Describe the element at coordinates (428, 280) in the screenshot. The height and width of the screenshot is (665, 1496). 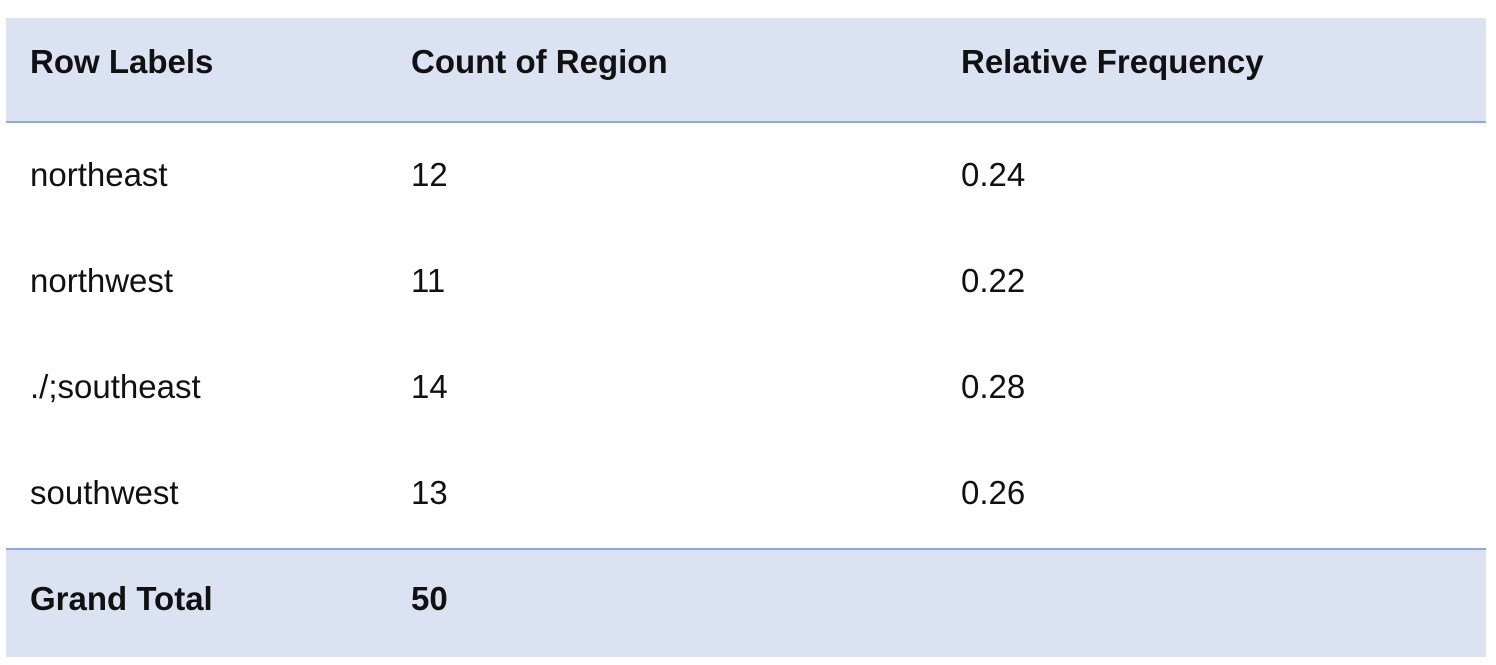
I see `row-count: 11` at that location.